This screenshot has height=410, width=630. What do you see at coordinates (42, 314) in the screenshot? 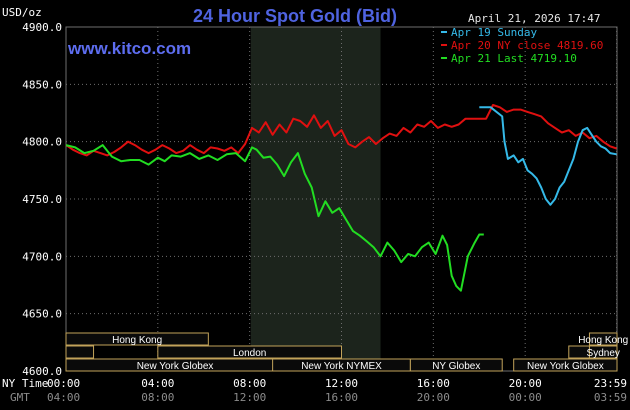
I see `y-tick-label: 4650.0` at bounding box center [42, 314].